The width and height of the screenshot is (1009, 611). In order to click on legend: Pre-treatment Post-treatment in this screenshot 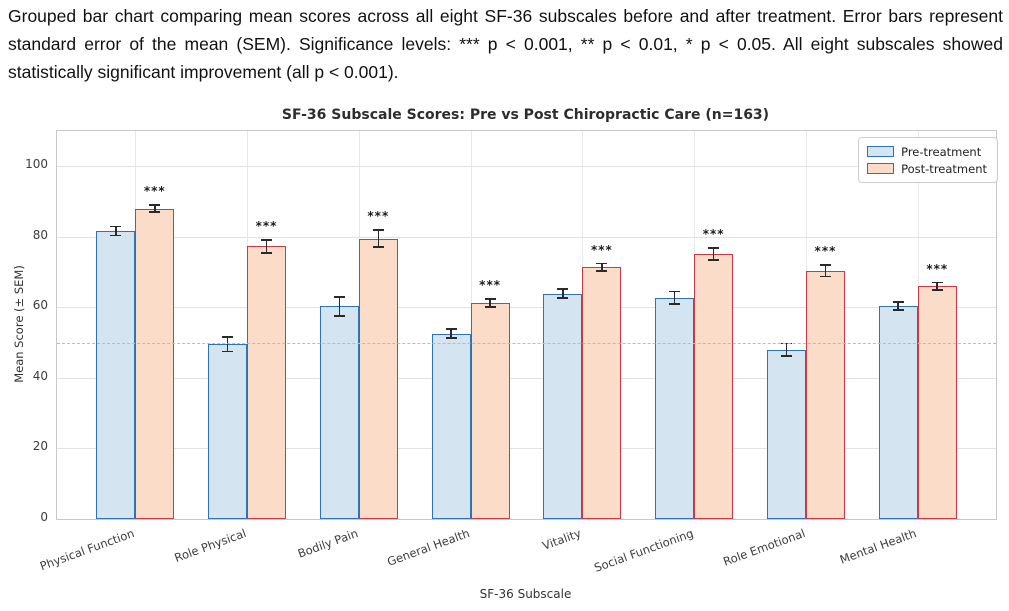, I will do `click(928, 160)`.